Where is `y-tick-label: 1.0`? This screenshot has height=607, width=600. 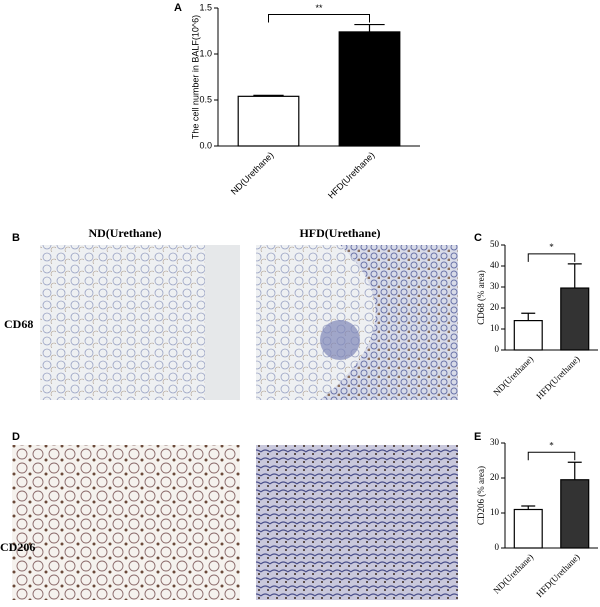
y-tick-label: 1.0 is located at coordinates (205, 53).